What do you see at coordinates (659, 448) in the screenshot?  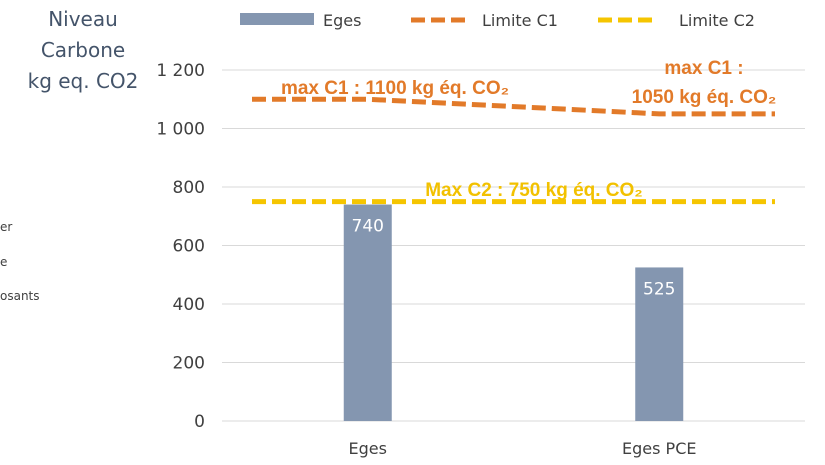 I see `x-category-label: Eges PCE` at bounding box center [659, 448].